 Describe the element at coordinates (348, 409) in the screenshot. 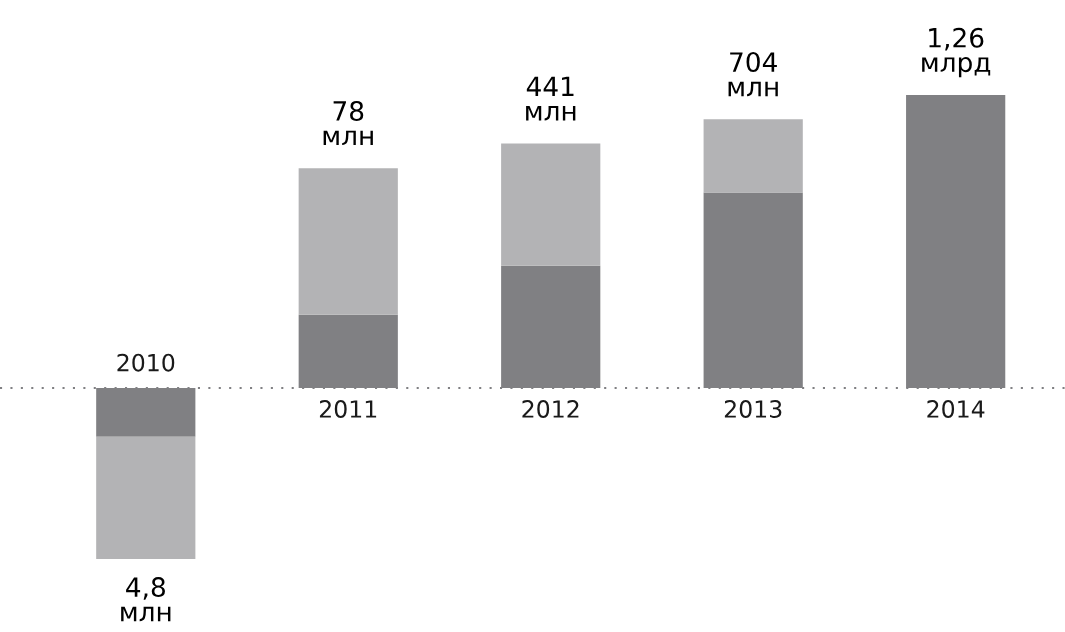

I see `x-tick-label: 2011` at that location.